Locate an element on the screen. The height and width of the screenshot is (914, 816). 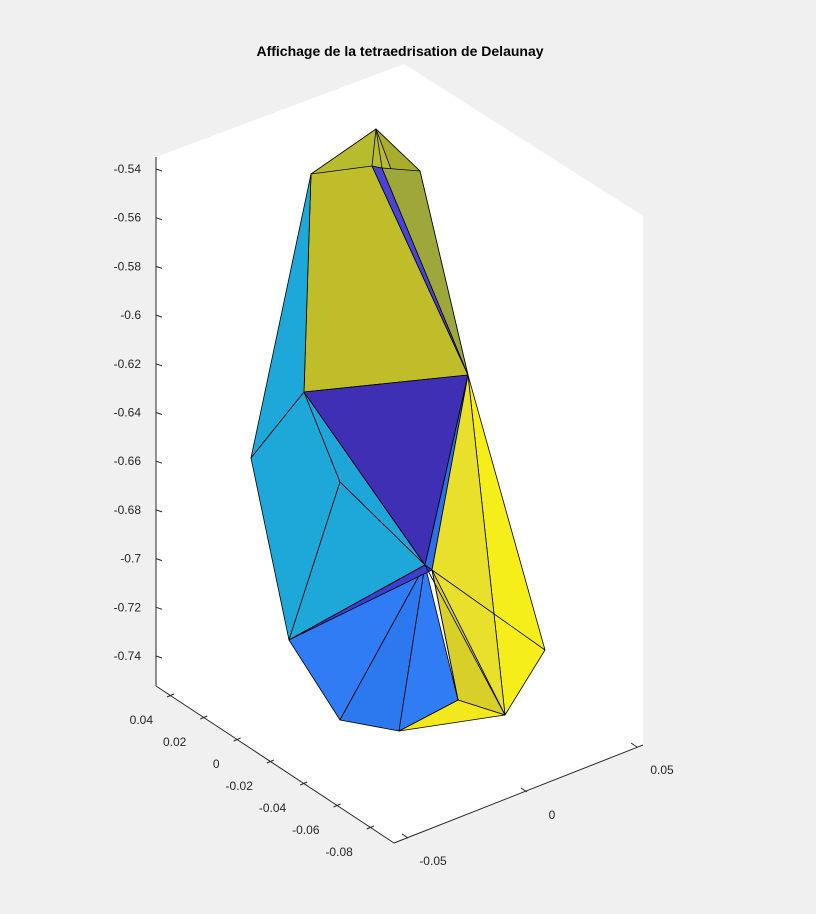
x-axis-line is located at coordinates (518, 794).